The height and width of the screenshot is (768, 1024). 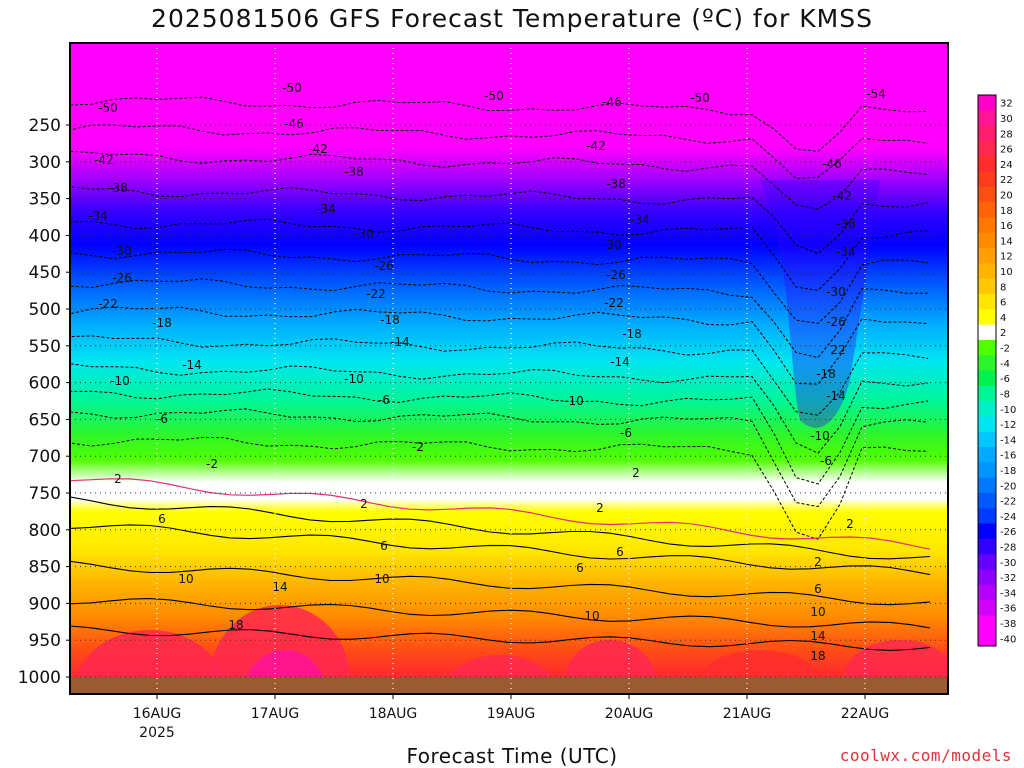 What do you see at coordinates (876, 94) in the screenshot?
I see `contour-label: -54` at bounding box center [876, 94].